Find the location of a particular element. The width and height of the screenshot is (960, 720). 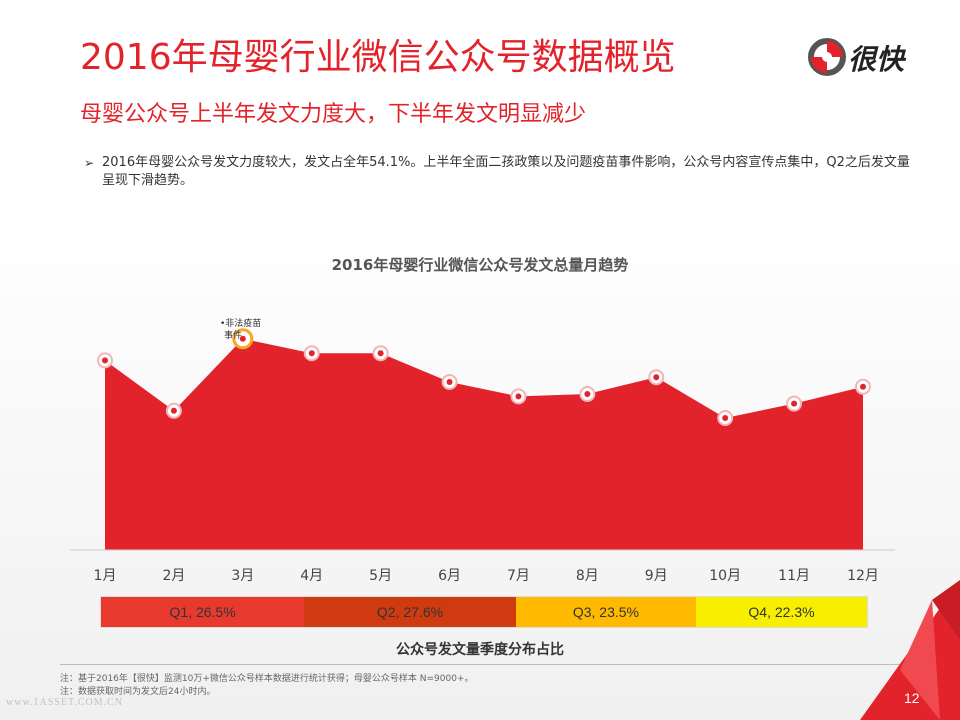

quarter-share-bar: Q1, 26.5% Q2, 27.6% Q3, 23.5% Q4, 22.3% is located at coordinates (484, 612).